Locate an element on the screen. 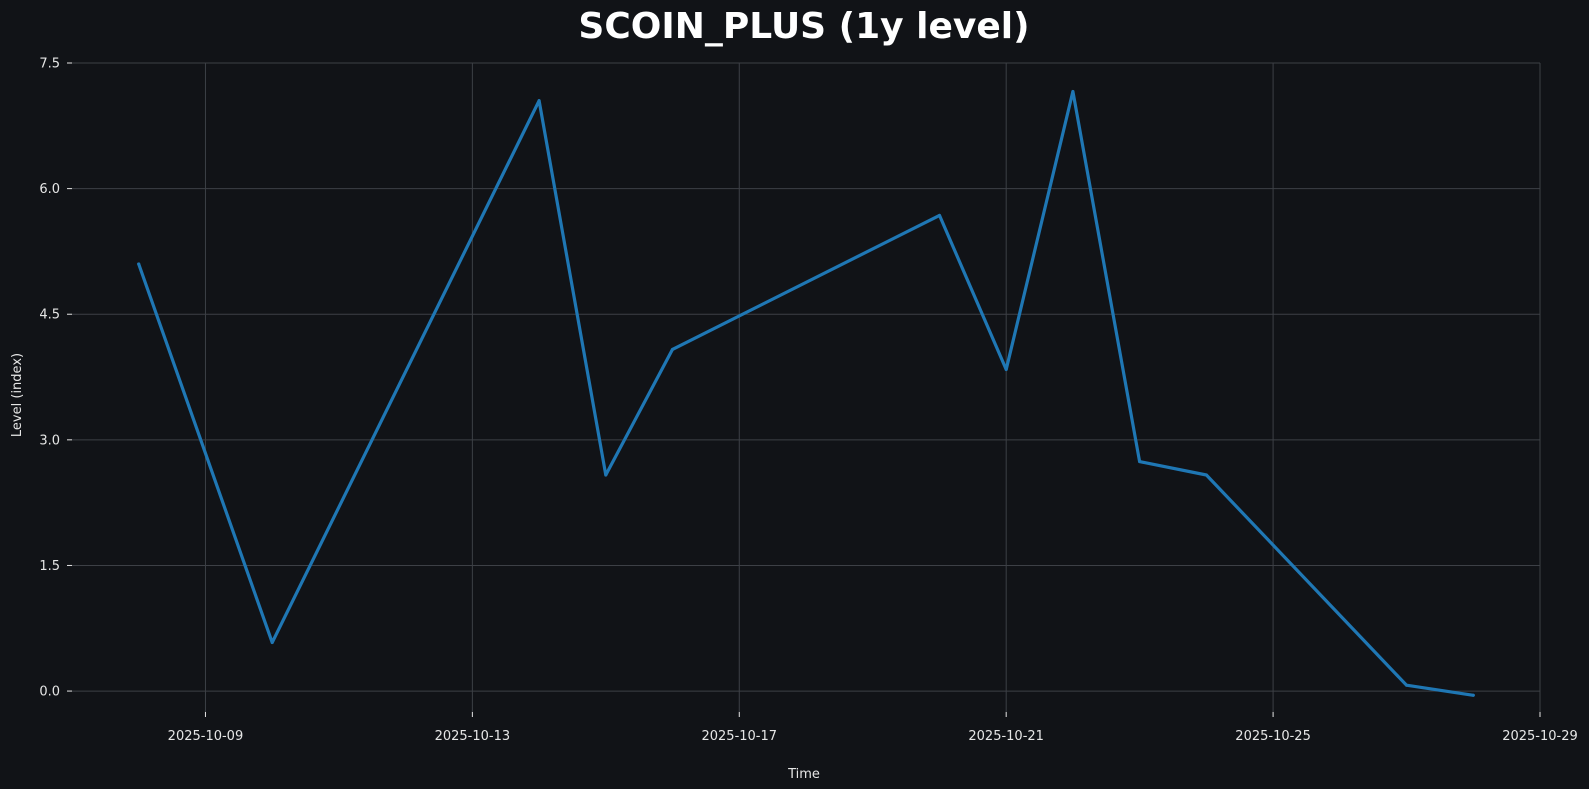  x-tick-label: 2025-10-17 is located at coordinates (739, 736).